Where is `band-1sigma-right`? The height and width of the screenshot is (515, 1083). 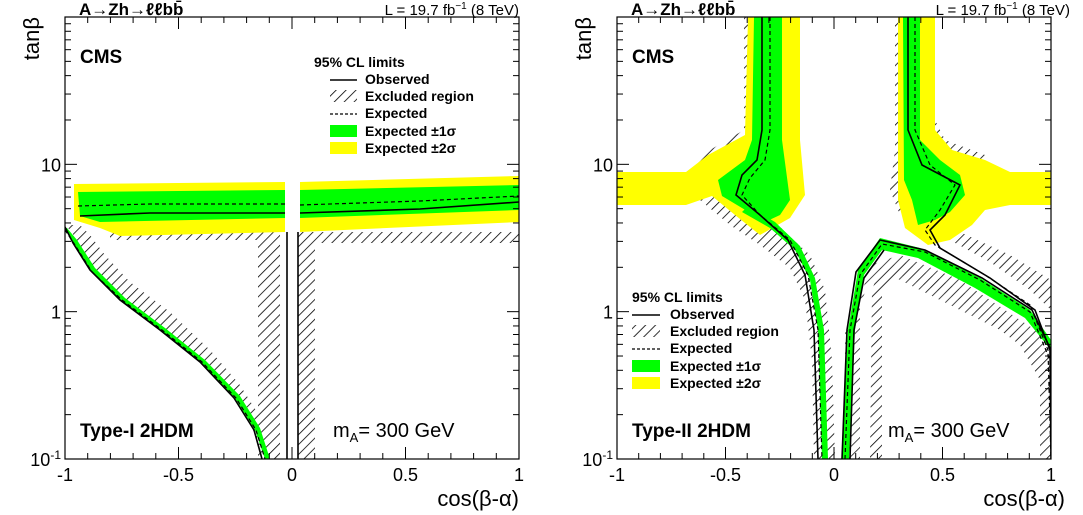 band-1sigma-right is located at coordinates (934, 121).